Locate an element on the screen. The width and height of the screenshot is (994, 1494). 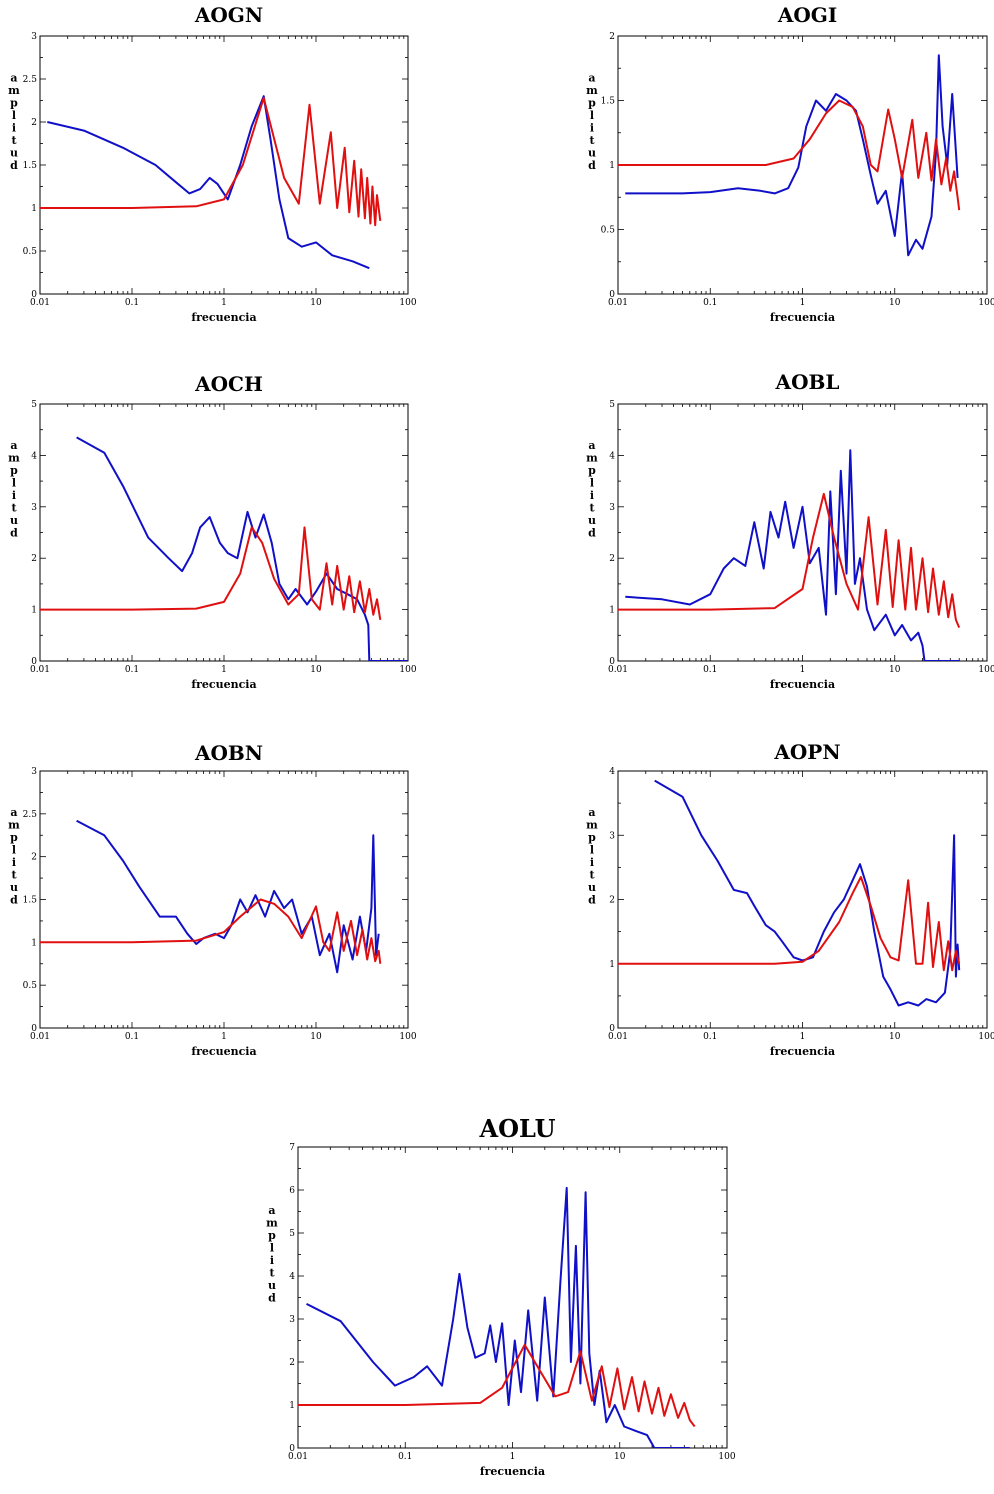
chart-title: AOCH is located at coordinates (228, 384).